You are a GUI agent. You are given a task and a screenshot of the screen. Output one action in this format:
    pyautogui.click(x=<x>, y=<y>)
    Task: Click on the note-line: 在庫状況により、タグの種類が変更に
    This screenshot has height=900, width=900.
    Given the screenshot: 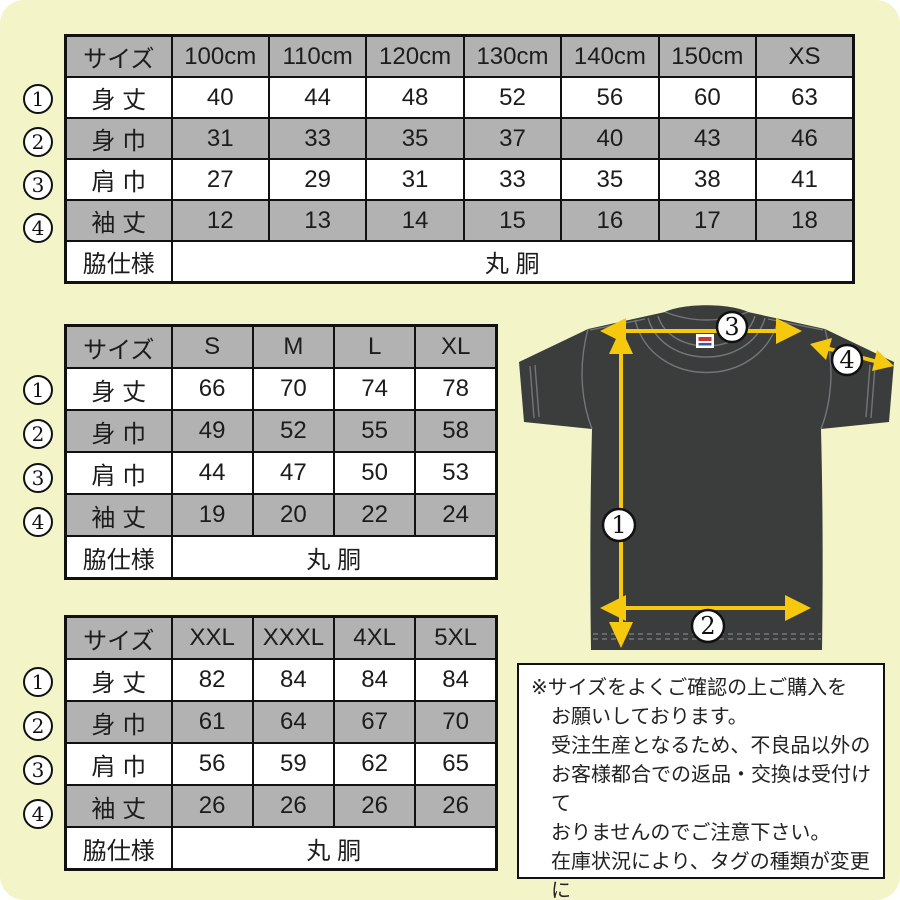 What is the action you would take?
    pyautogui.click(x=710, y=875)
    